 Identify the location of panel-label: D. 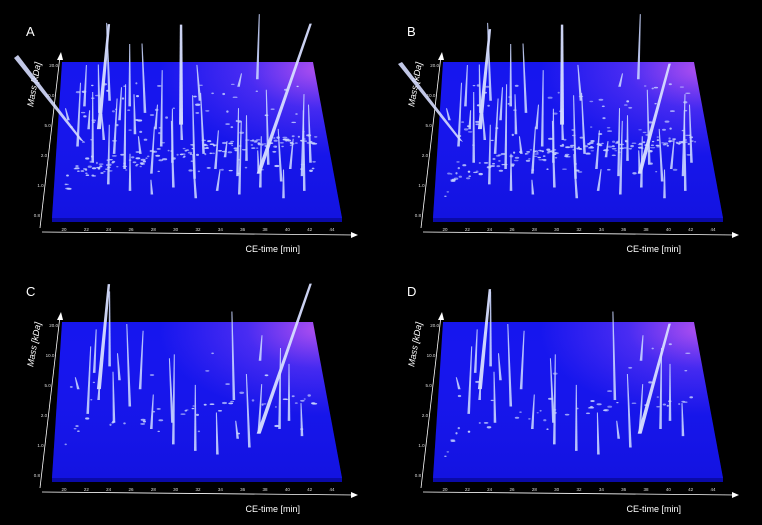
(411, 291).